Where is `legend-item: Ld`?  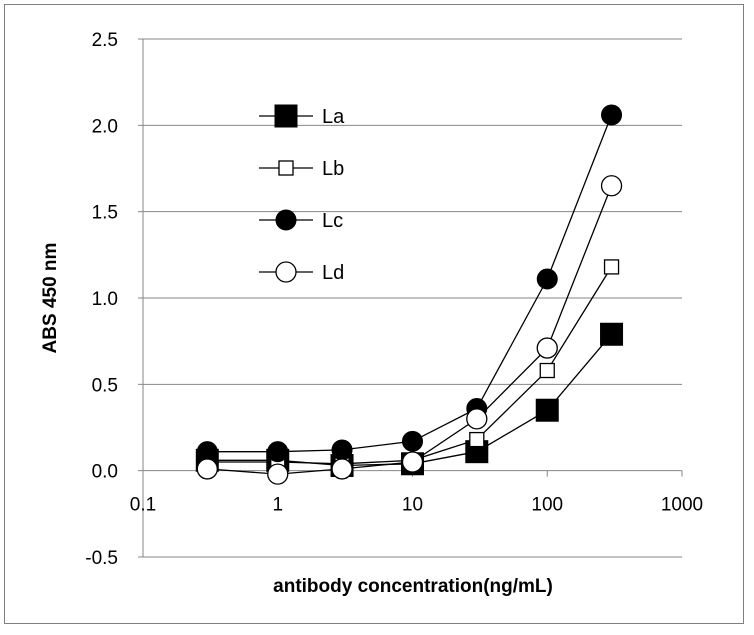
legend-item: Ld is located at coordinates (301, 272).